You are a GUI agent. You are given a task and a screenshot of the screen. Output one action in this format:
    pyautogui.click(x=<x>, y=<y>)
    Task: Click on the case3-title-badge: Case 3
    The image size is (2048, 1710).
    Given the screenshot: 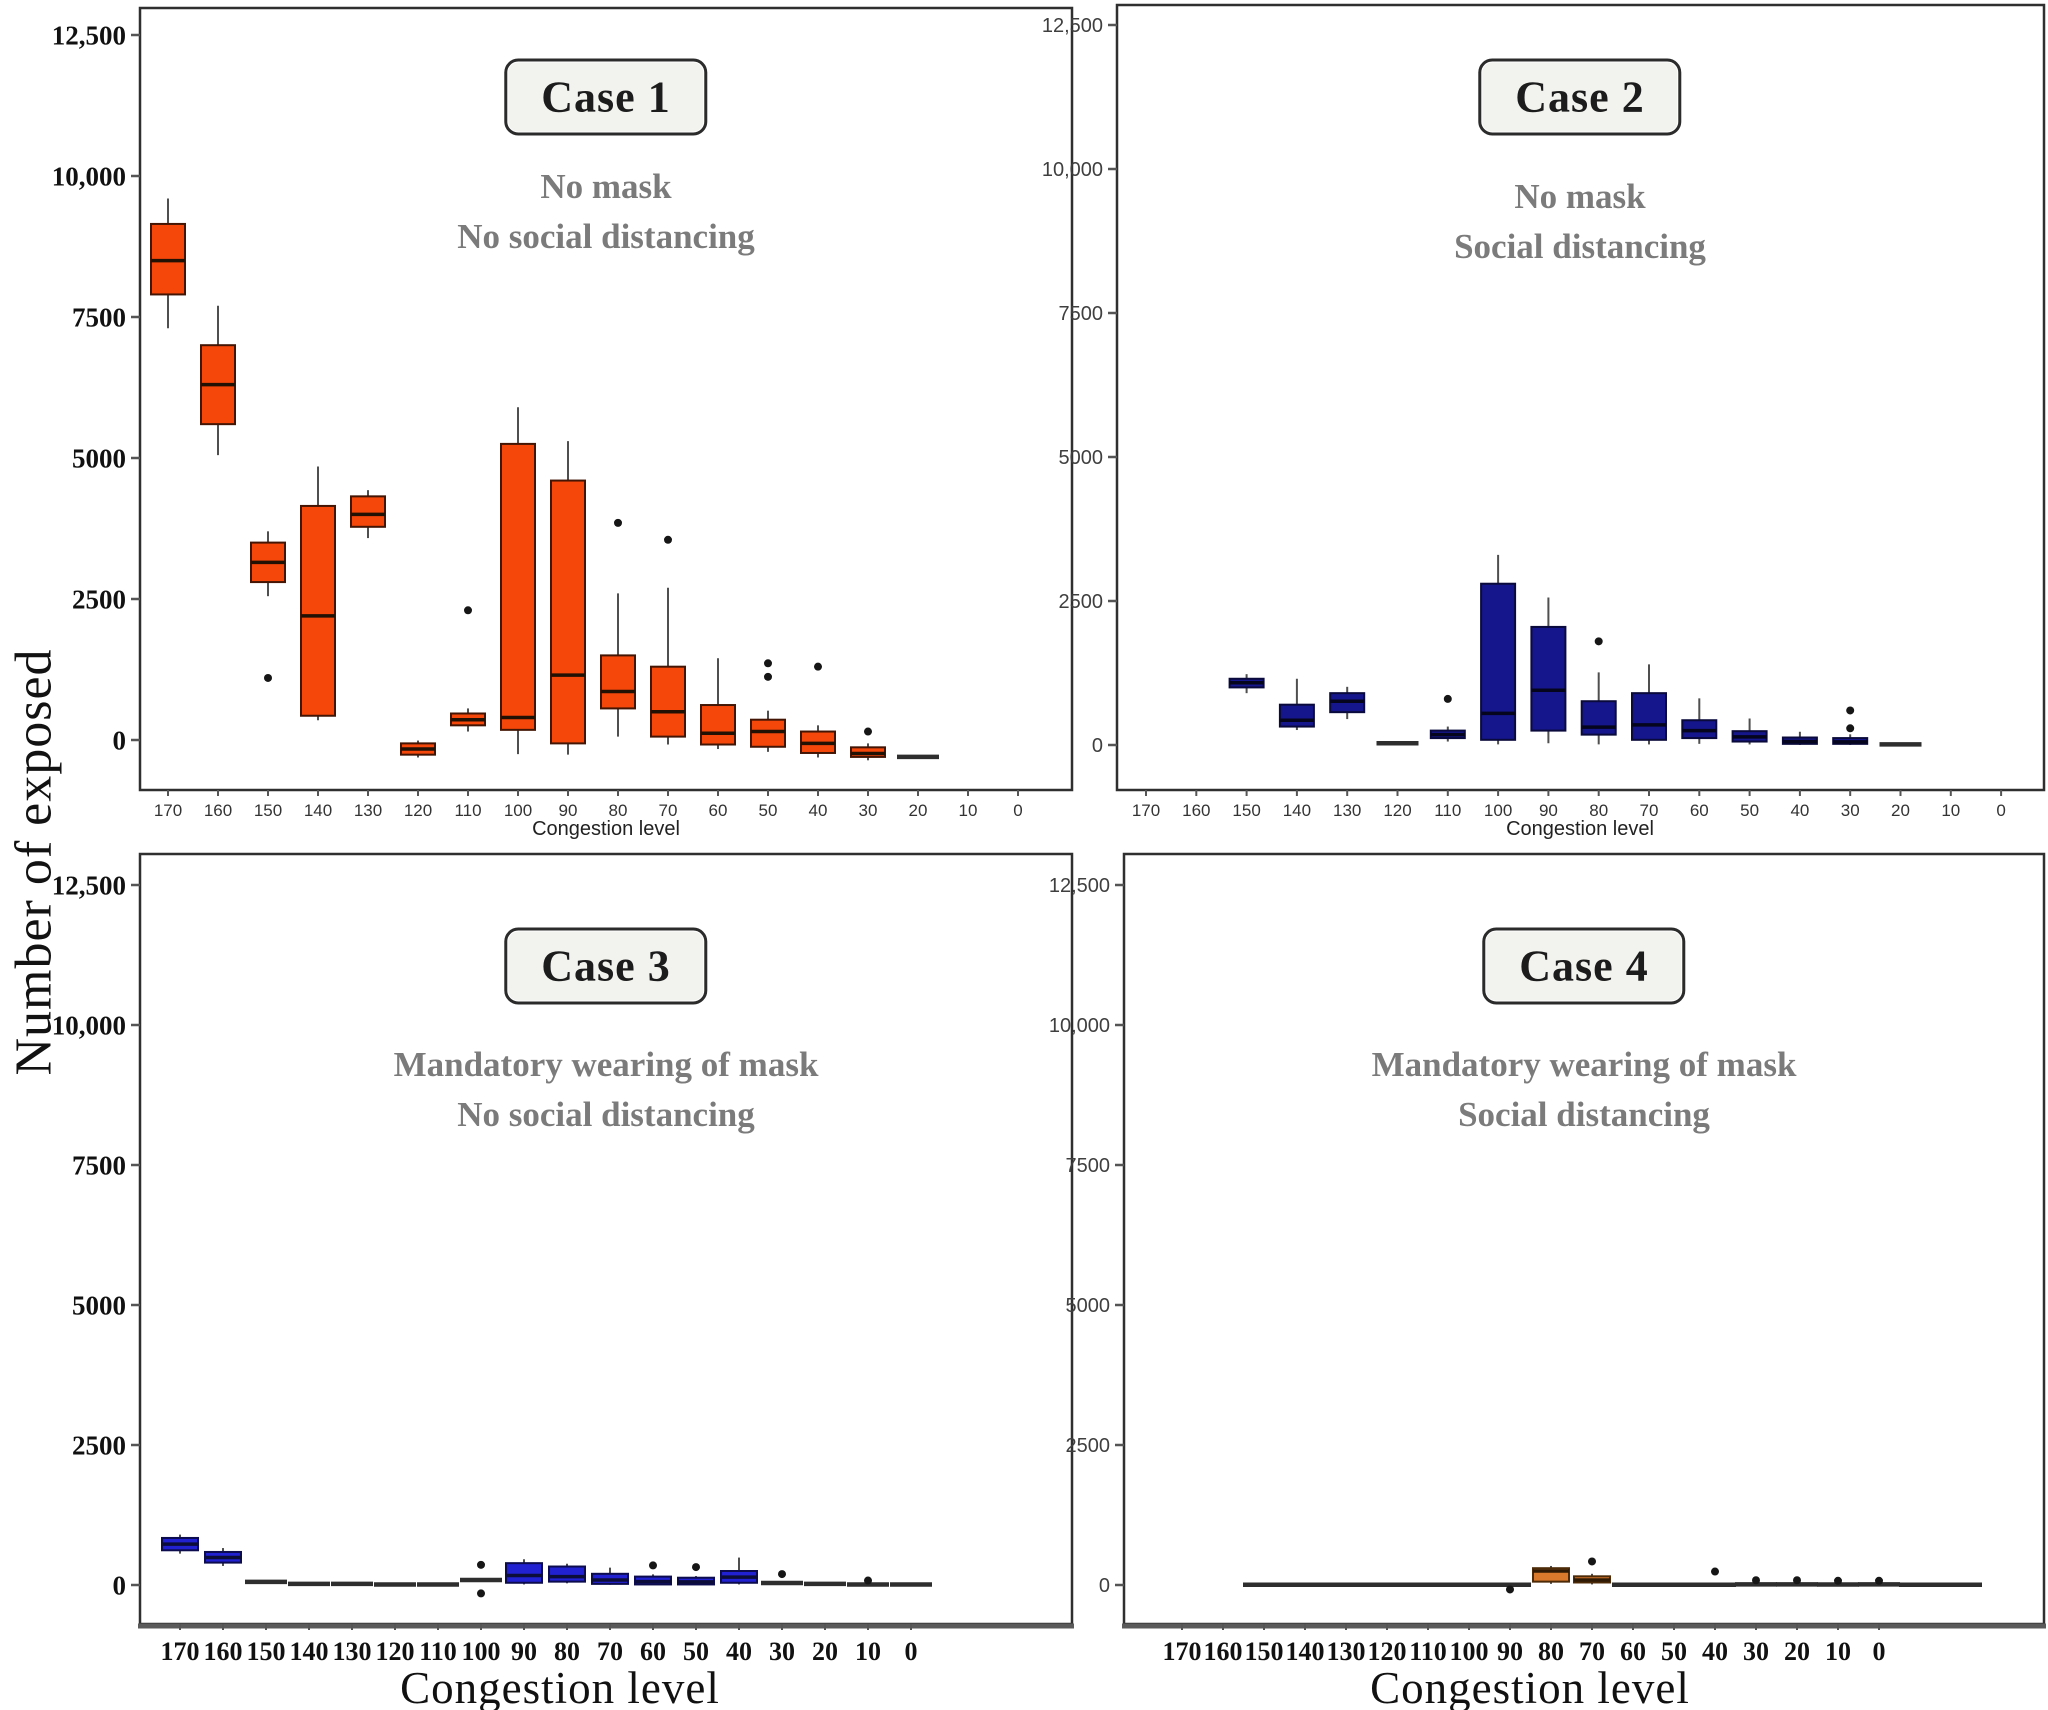 What is the action you would take?
    pyautogui.click(x=606, y=966)
    